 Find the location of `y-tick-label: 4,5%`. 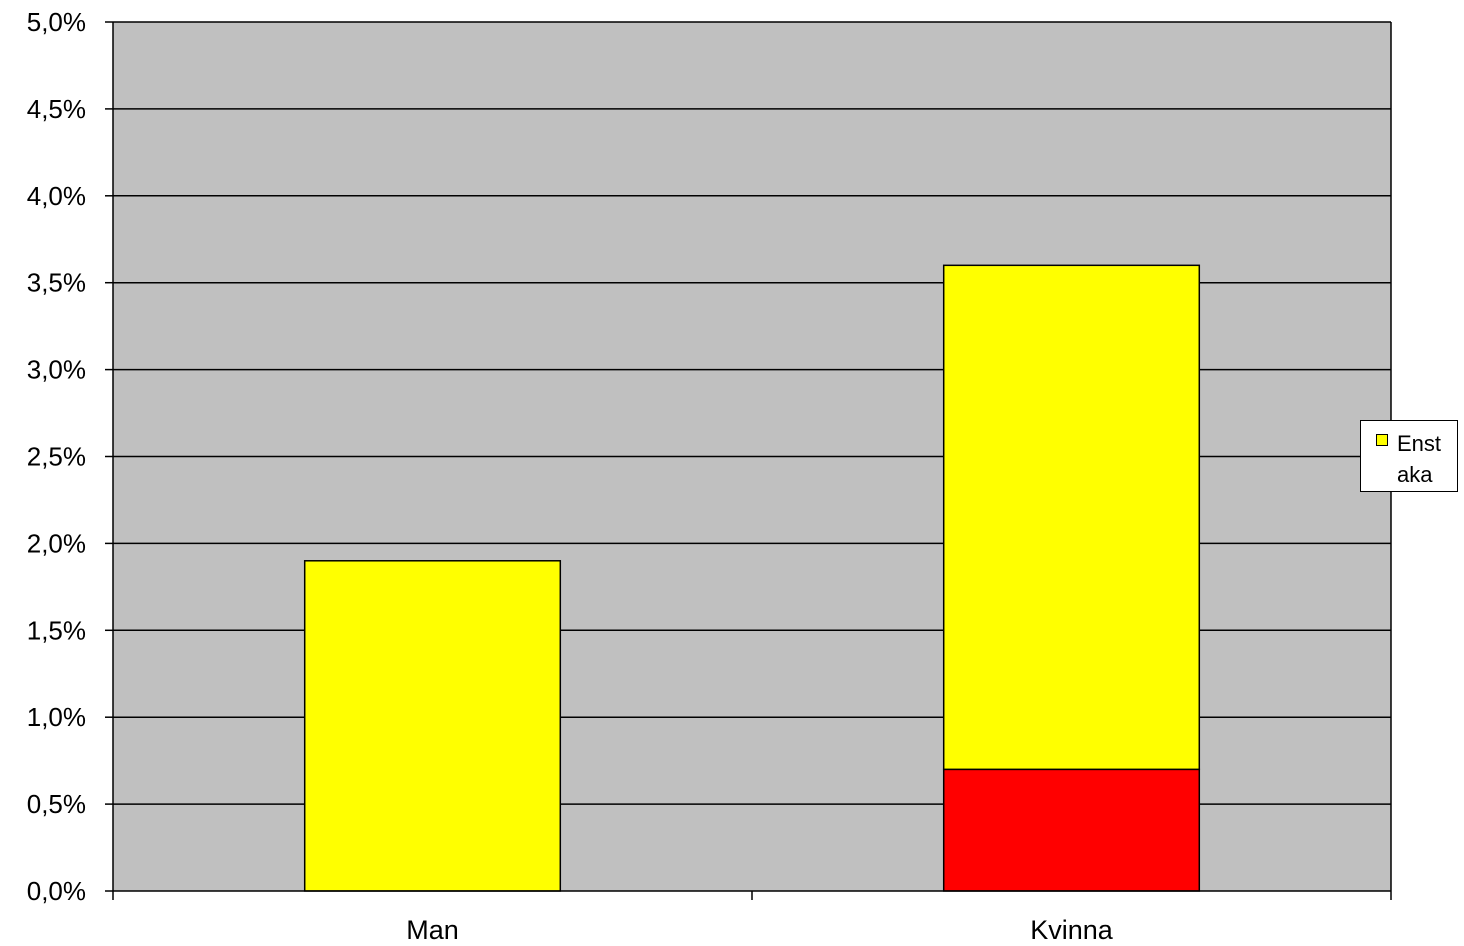

y-tick-label: 4,5% is located at coordinates (56, 109).